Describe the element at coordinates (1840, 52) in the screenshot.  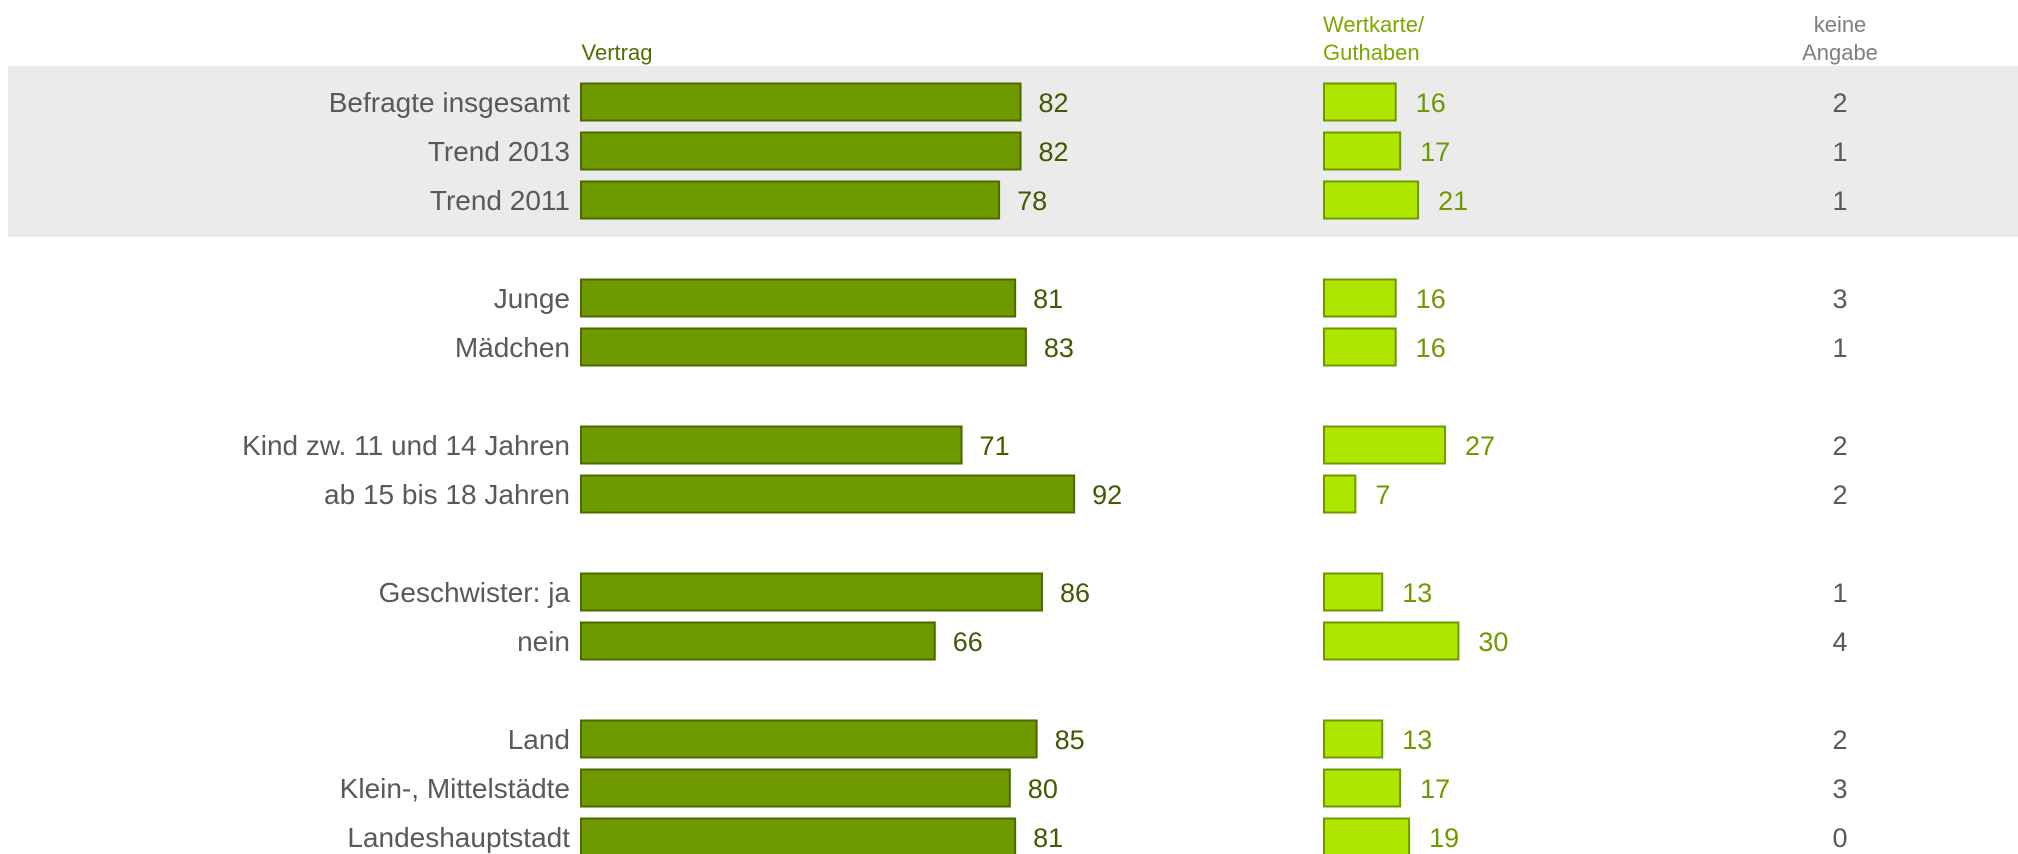
I see `series-header-keine-angabe: Angabe` at that location.